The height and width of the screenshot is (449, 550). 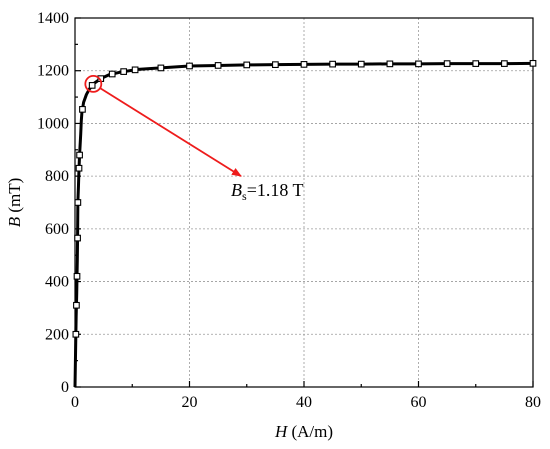 I want to click on y-axis-label: B (mT), so click(x=14, y=203).